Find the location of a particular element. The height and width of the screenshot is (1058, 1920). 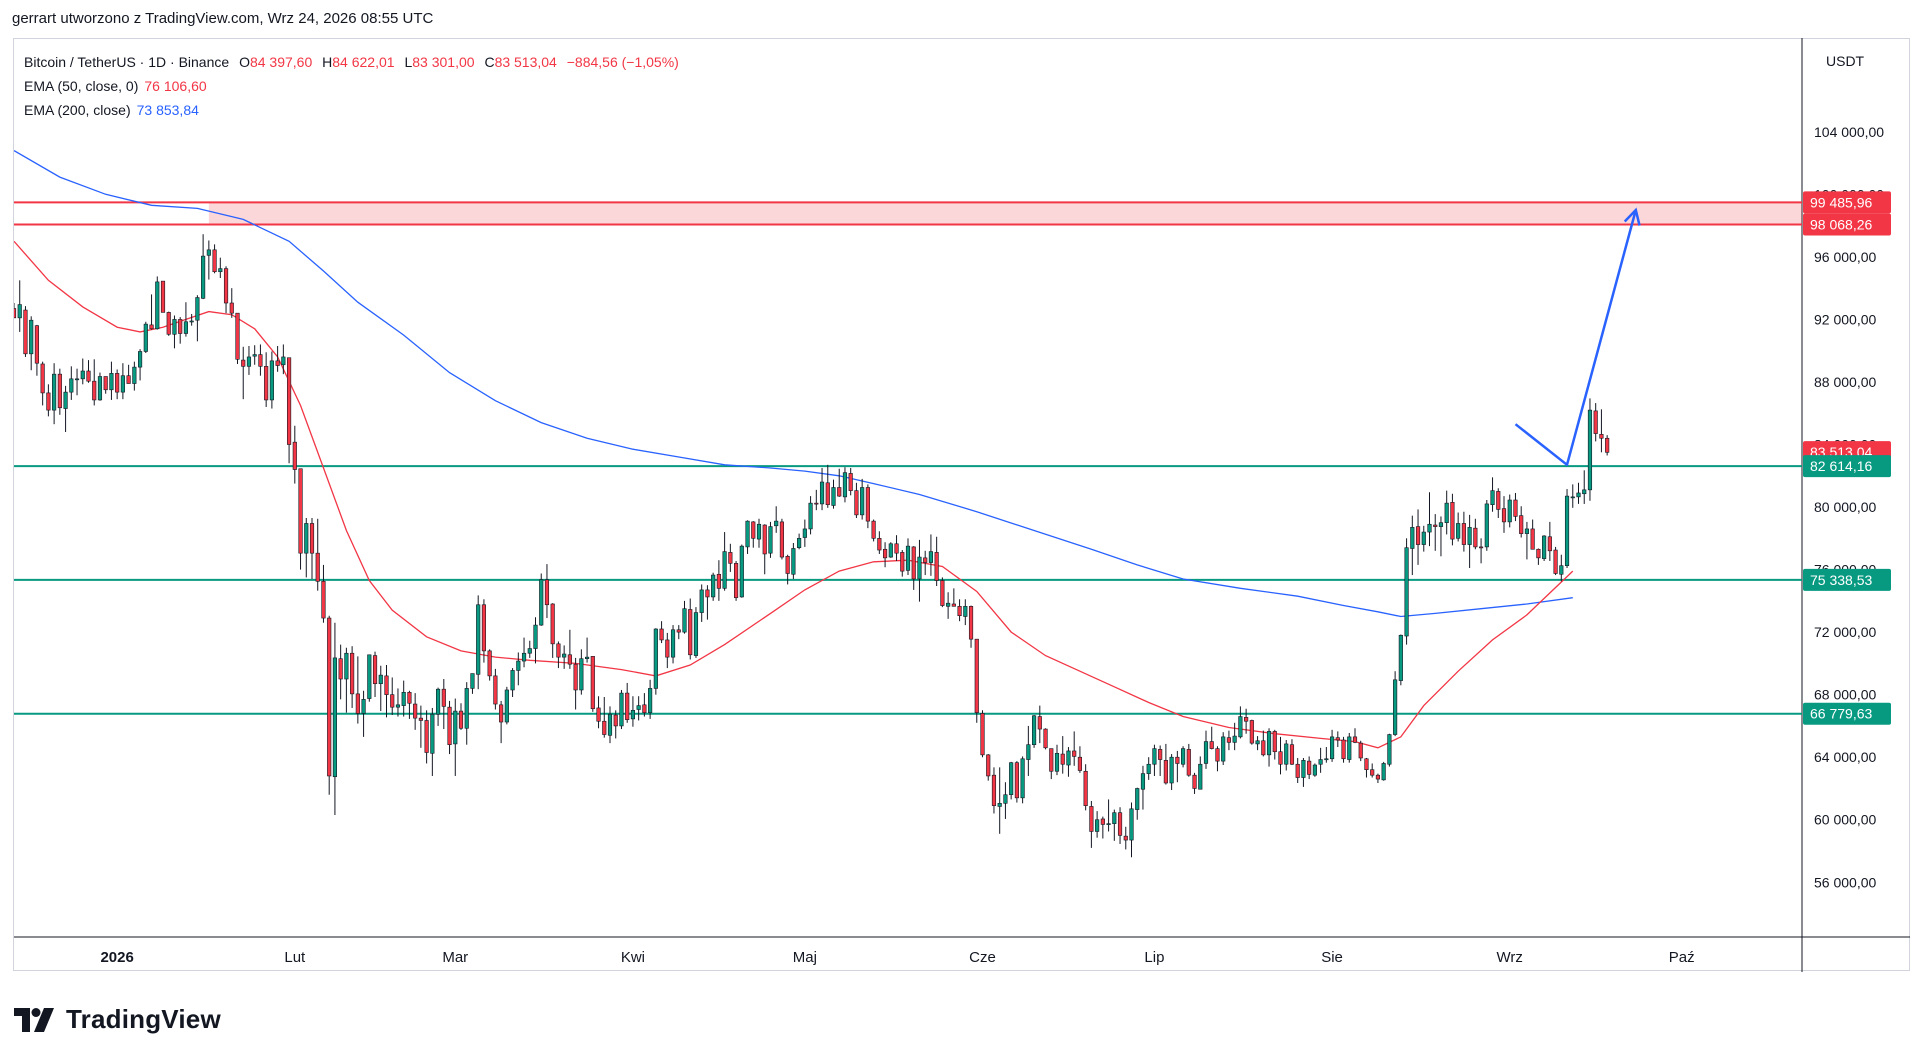

legend-ema50-row: EMA (50, close, 0) 76 106,60 is located at coordinates (351, 86).